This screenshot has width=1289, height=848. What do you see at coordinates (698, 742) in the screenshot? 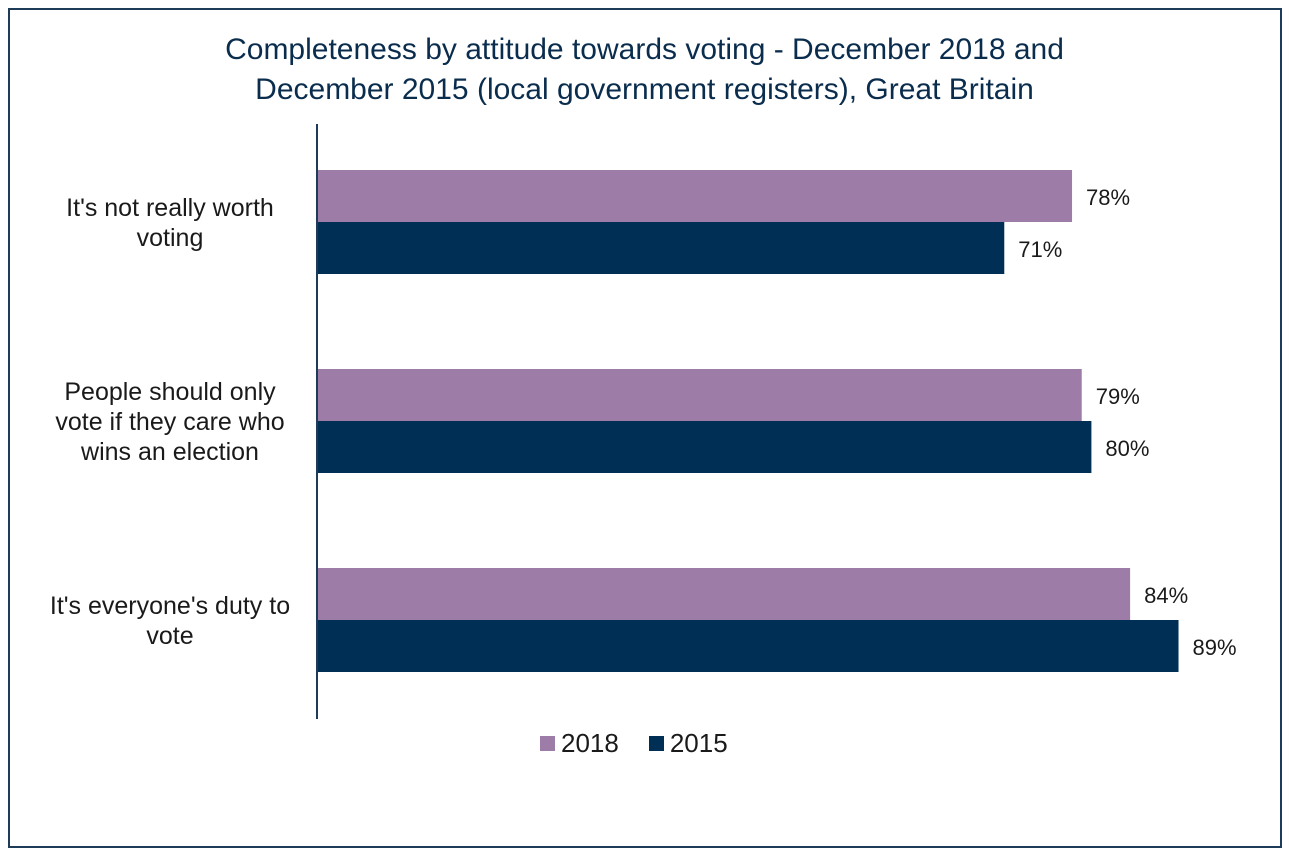
I see `legend-label-2015: 2015` at bounding box center [698, 742].